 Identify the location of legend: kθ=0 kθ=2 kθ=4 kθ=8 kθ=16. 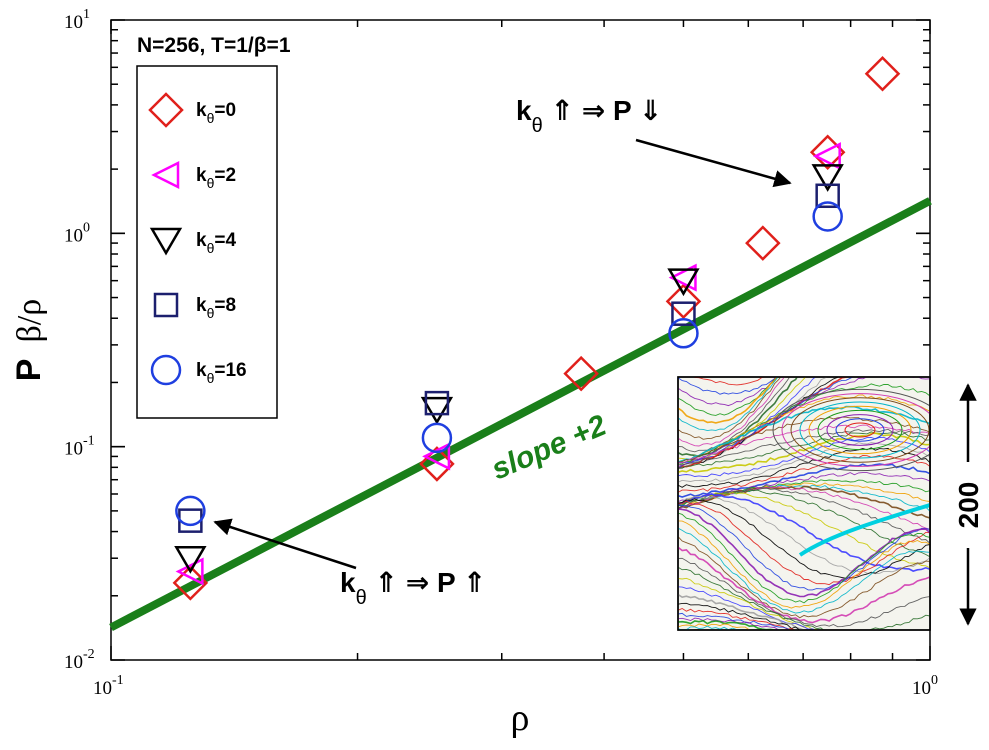
(207, 242).